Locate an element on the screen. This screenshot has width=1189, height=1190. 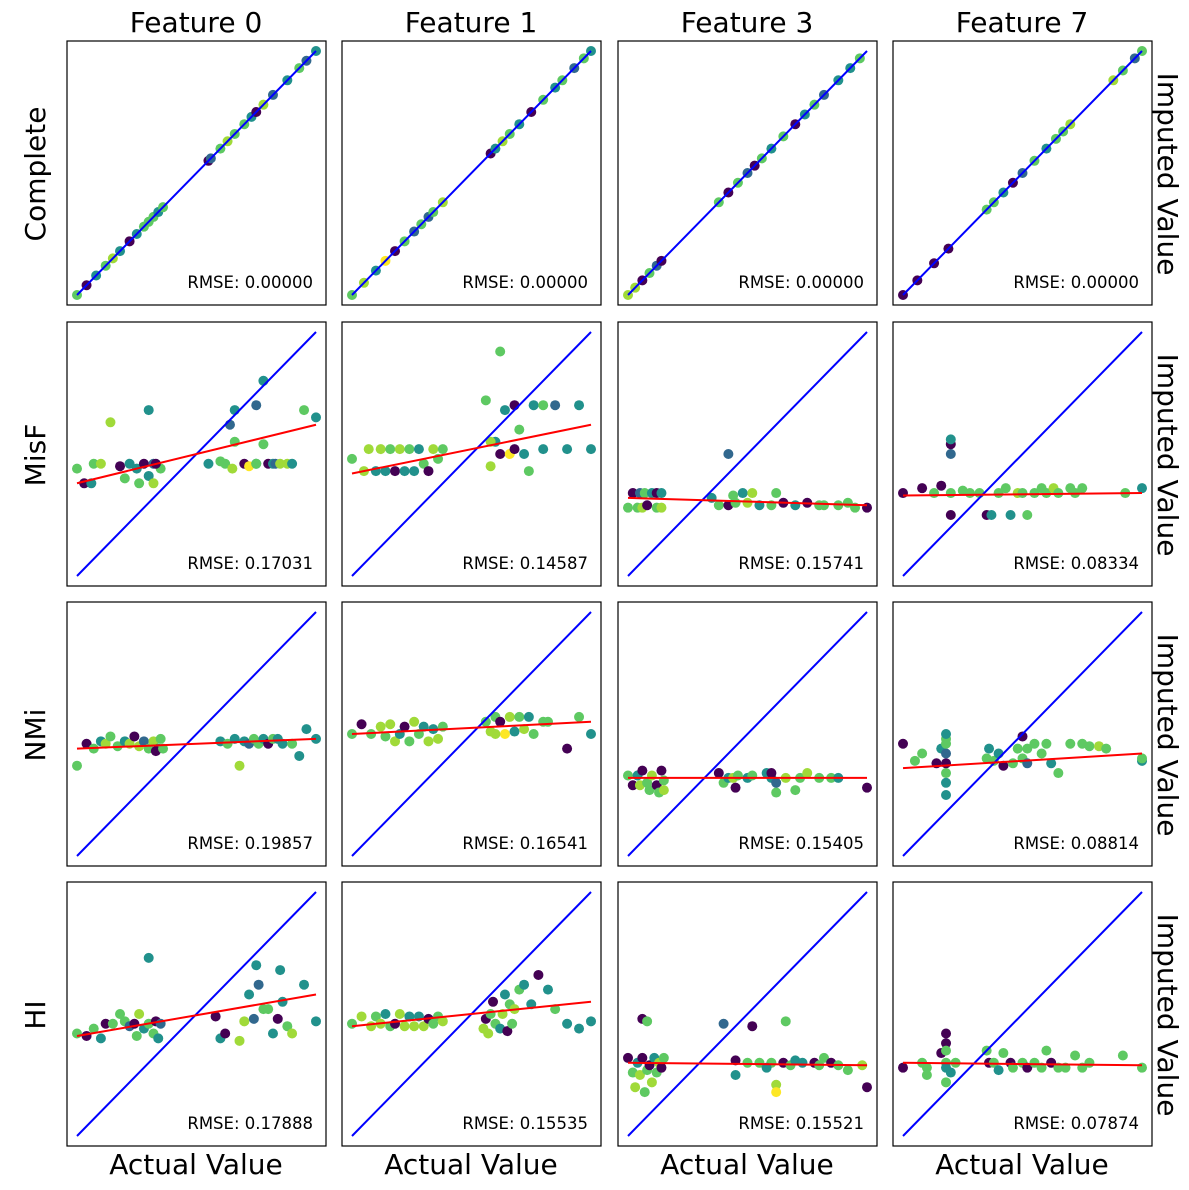
row-label-complete: Complete is located at coordinates (35, 174).